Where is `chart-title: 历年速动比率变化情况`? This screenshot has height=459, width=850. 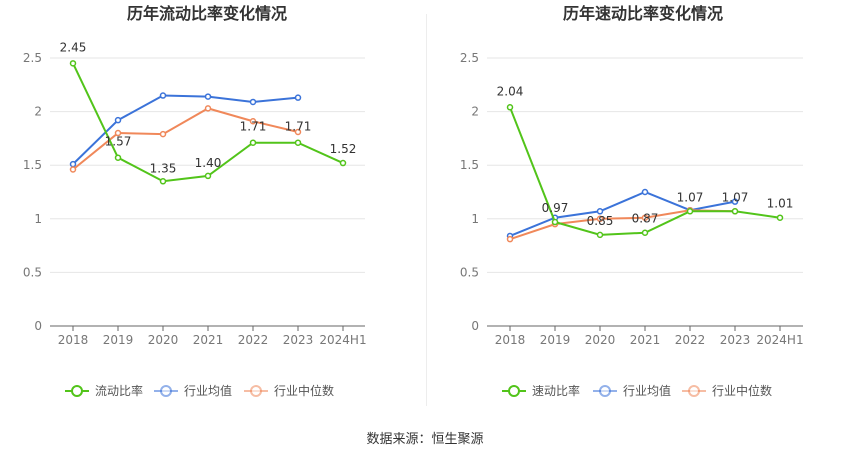 chart-title: 历年速动比率变化情况 is located at coordinates (643, 13).